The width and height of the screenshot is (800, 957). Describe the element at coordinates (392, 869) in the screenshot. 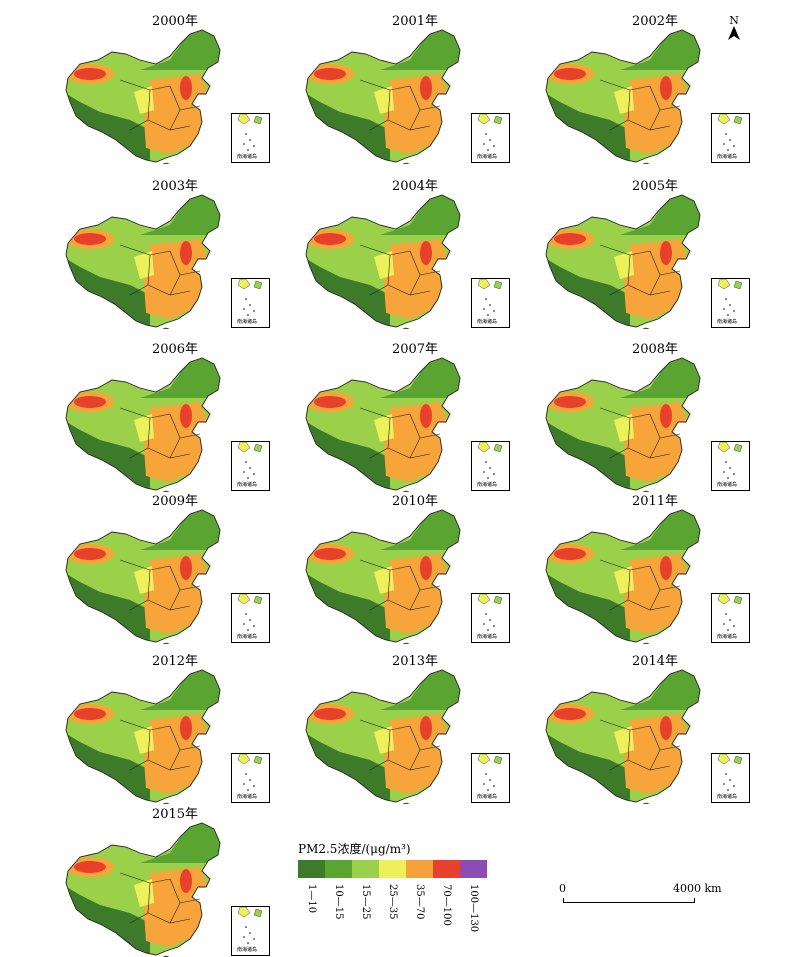

I see `legend-swatches` at that location.